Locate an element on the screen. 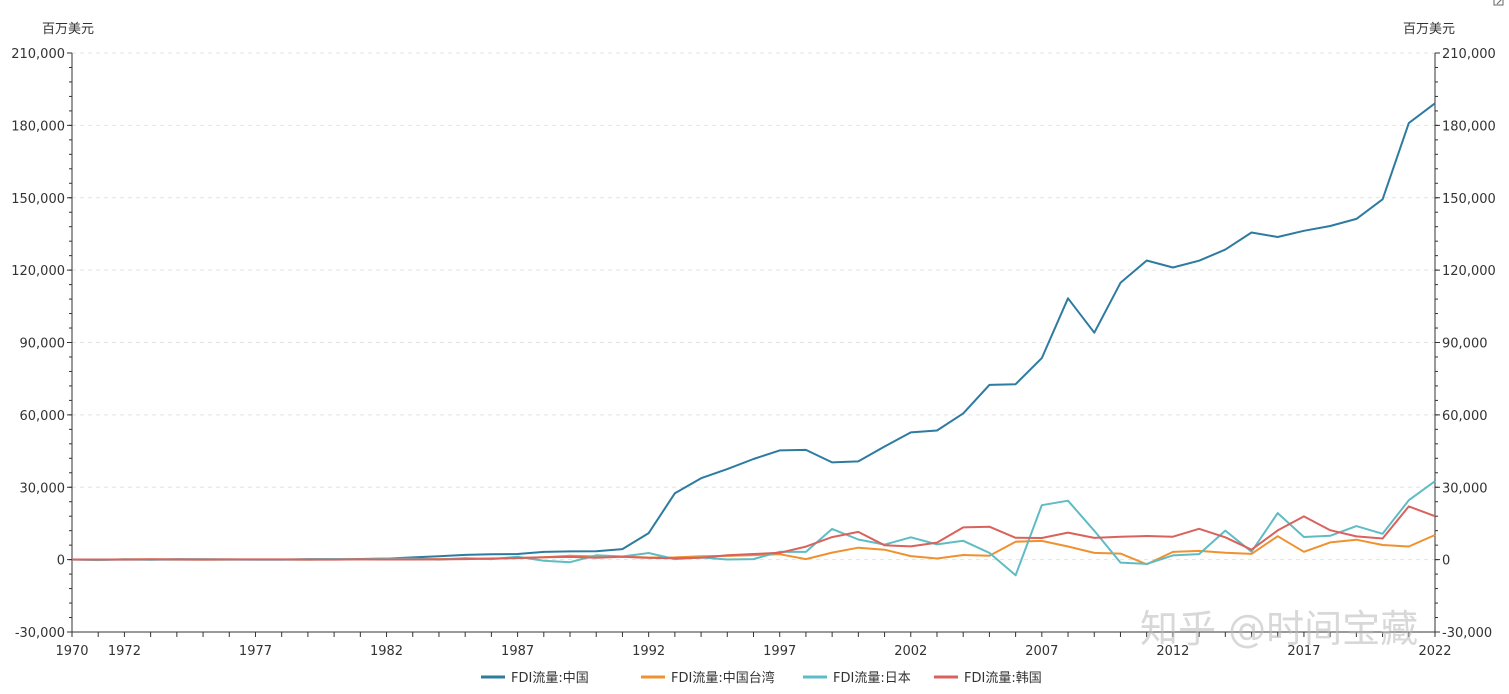 This screenshot has width=1509, height=694. legend-label: FDI流量:中国 is located at coordinates (550, 678).